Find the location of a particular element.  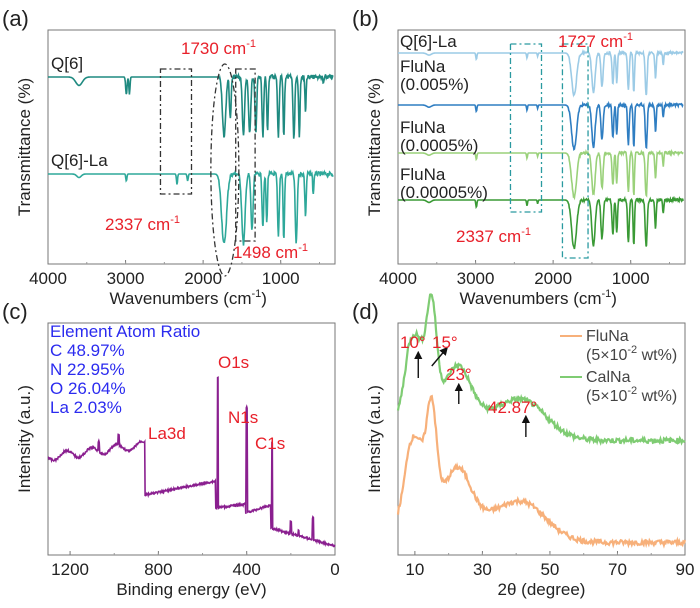

x-tick-label-a: 1000 is located at coordinates (281, 278).